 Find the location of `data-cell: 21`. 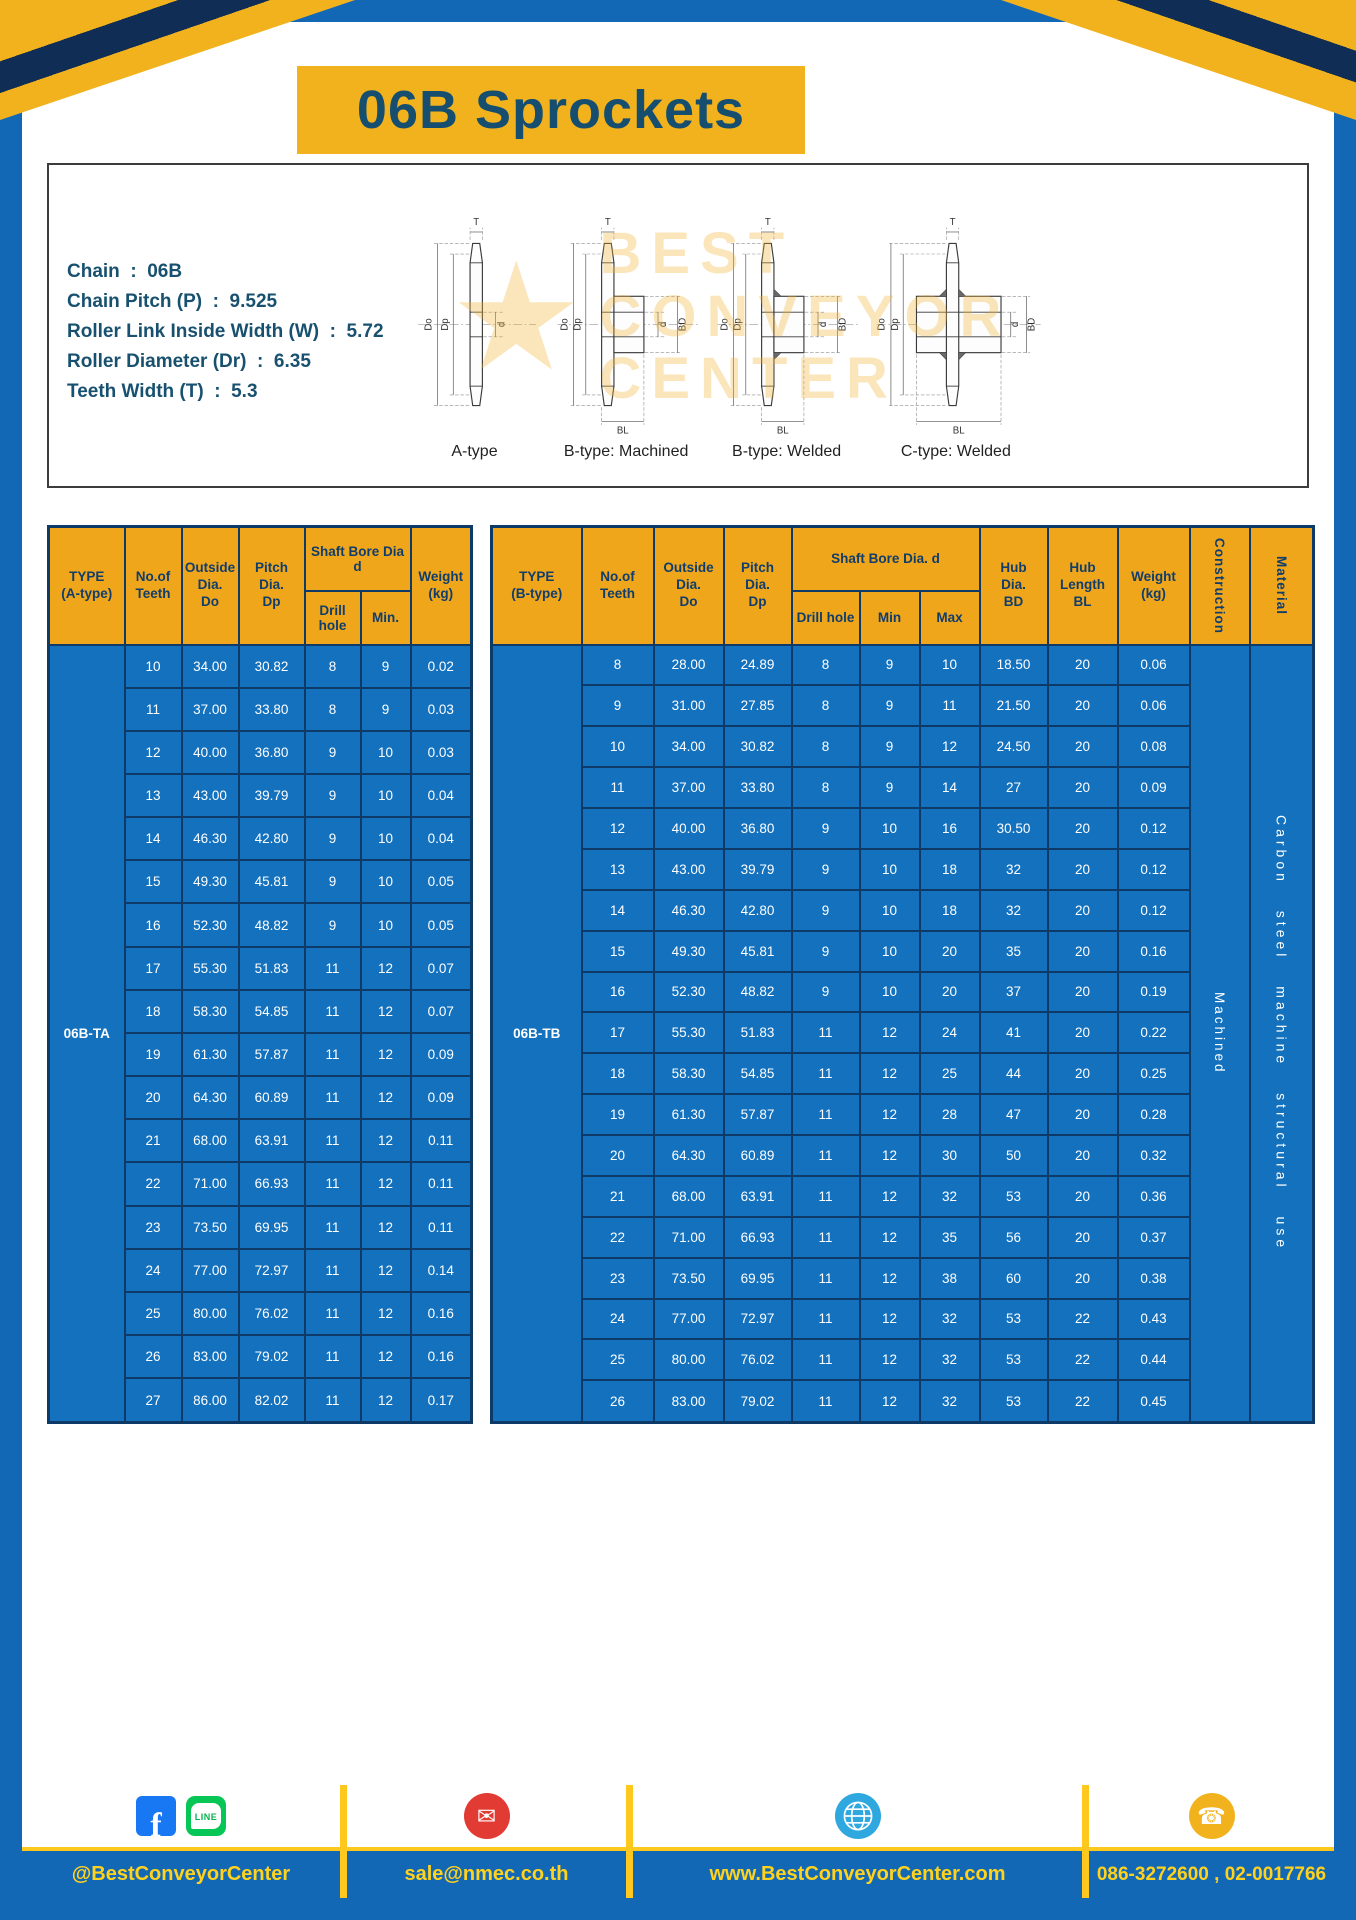

data-cell: 21 is located at coordinates (153, 1141).